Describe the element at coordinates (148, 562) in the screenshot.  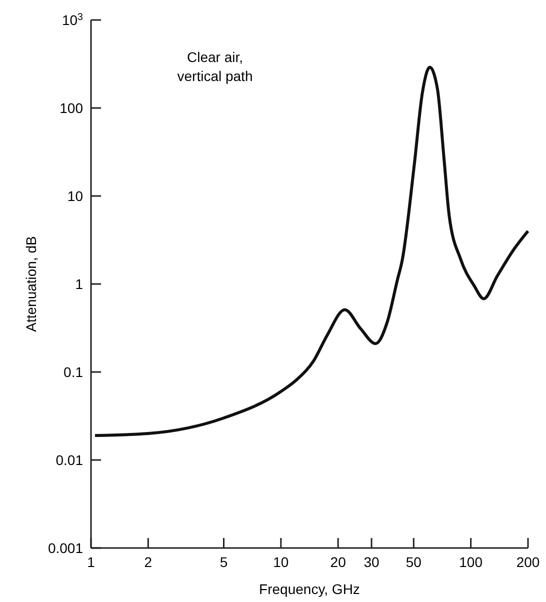
I see `x-tick-label: 2` at that location.